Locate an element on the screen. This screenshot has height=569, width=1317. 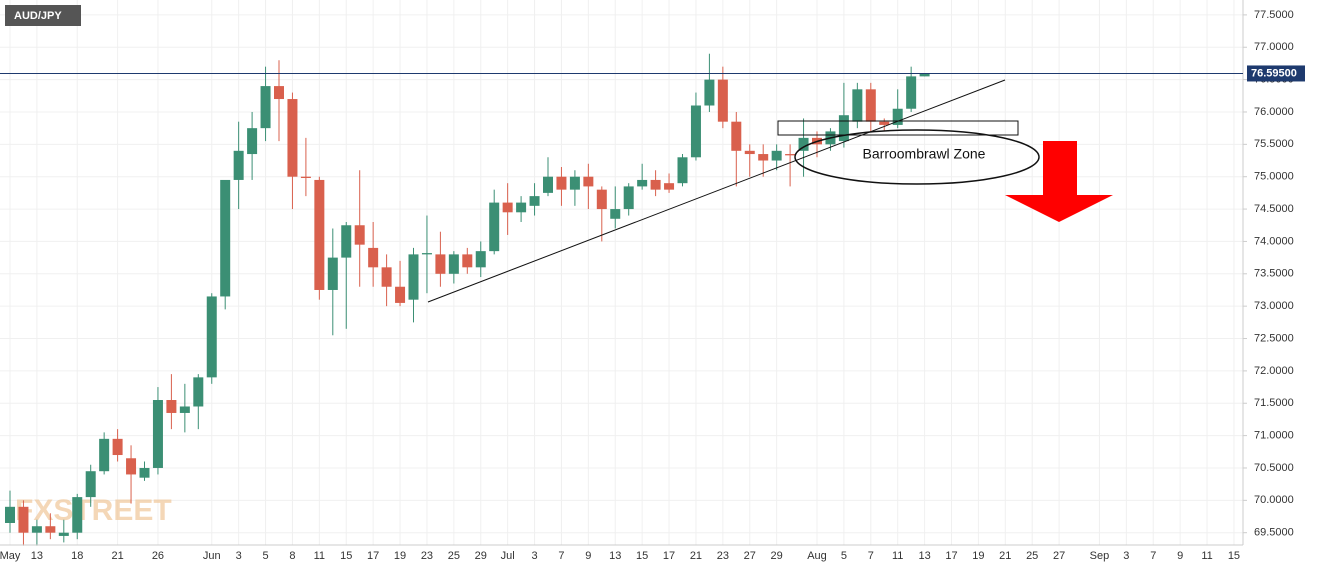
y-tick-label: 75.5000 is located at coordinates (1274, 144).